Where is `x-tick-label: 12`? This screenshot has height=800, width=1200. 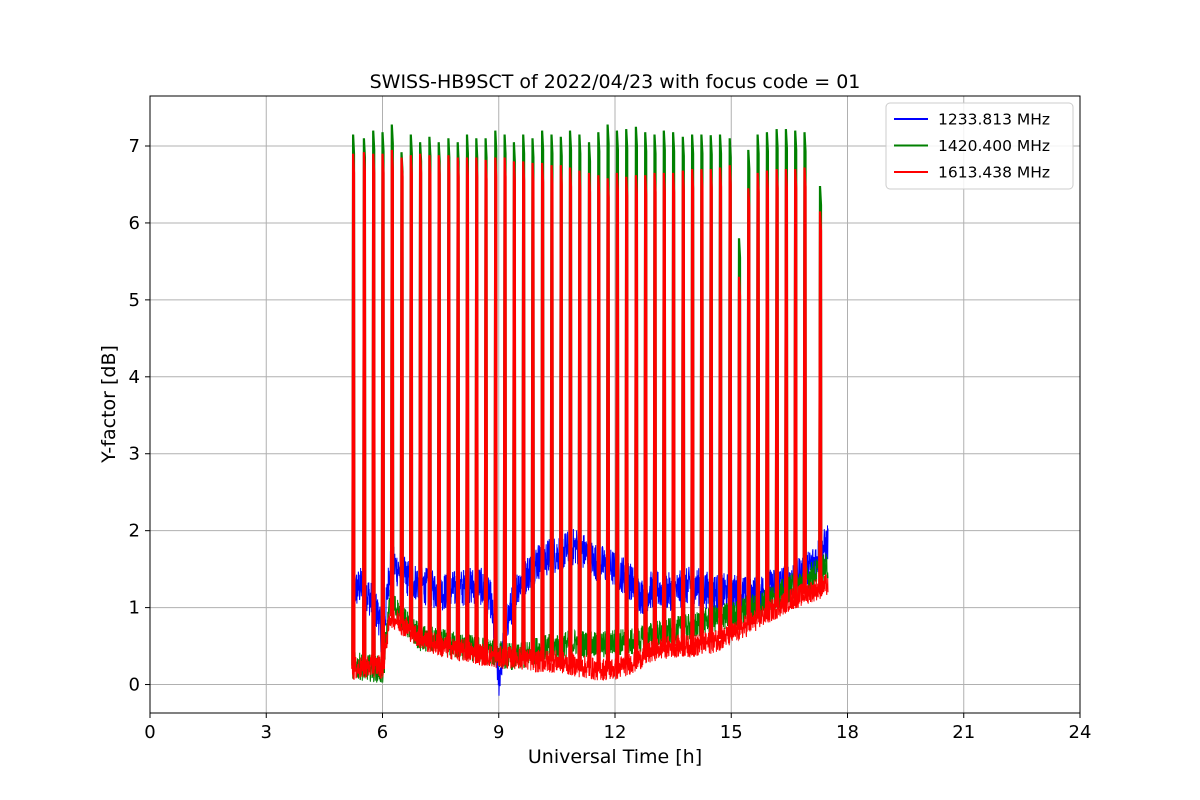 x-tick-label: 12 is located at coordinates (615, 732).